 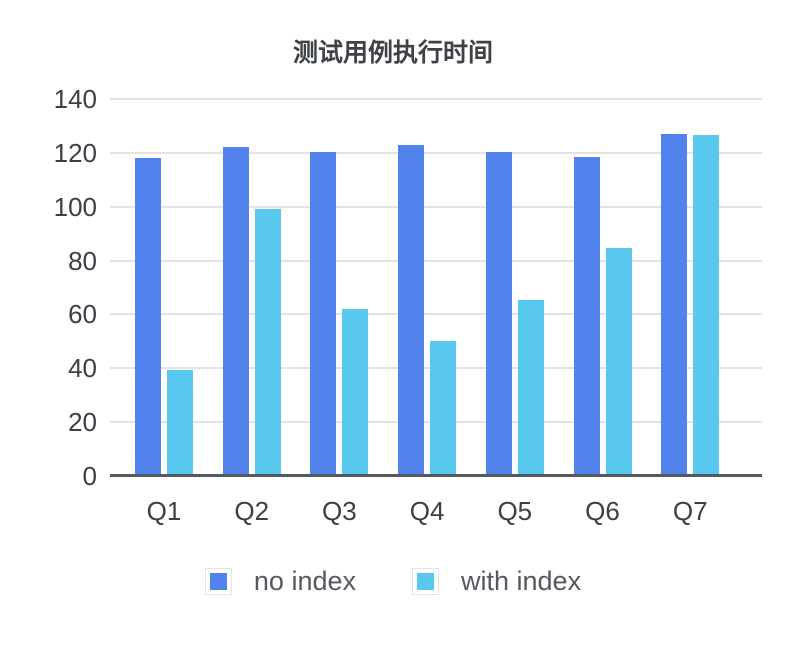 What do you see at coordinates (355, 392) in the screenshot?
I see `bar-with-index-q3` at bounding box center [355, 392].